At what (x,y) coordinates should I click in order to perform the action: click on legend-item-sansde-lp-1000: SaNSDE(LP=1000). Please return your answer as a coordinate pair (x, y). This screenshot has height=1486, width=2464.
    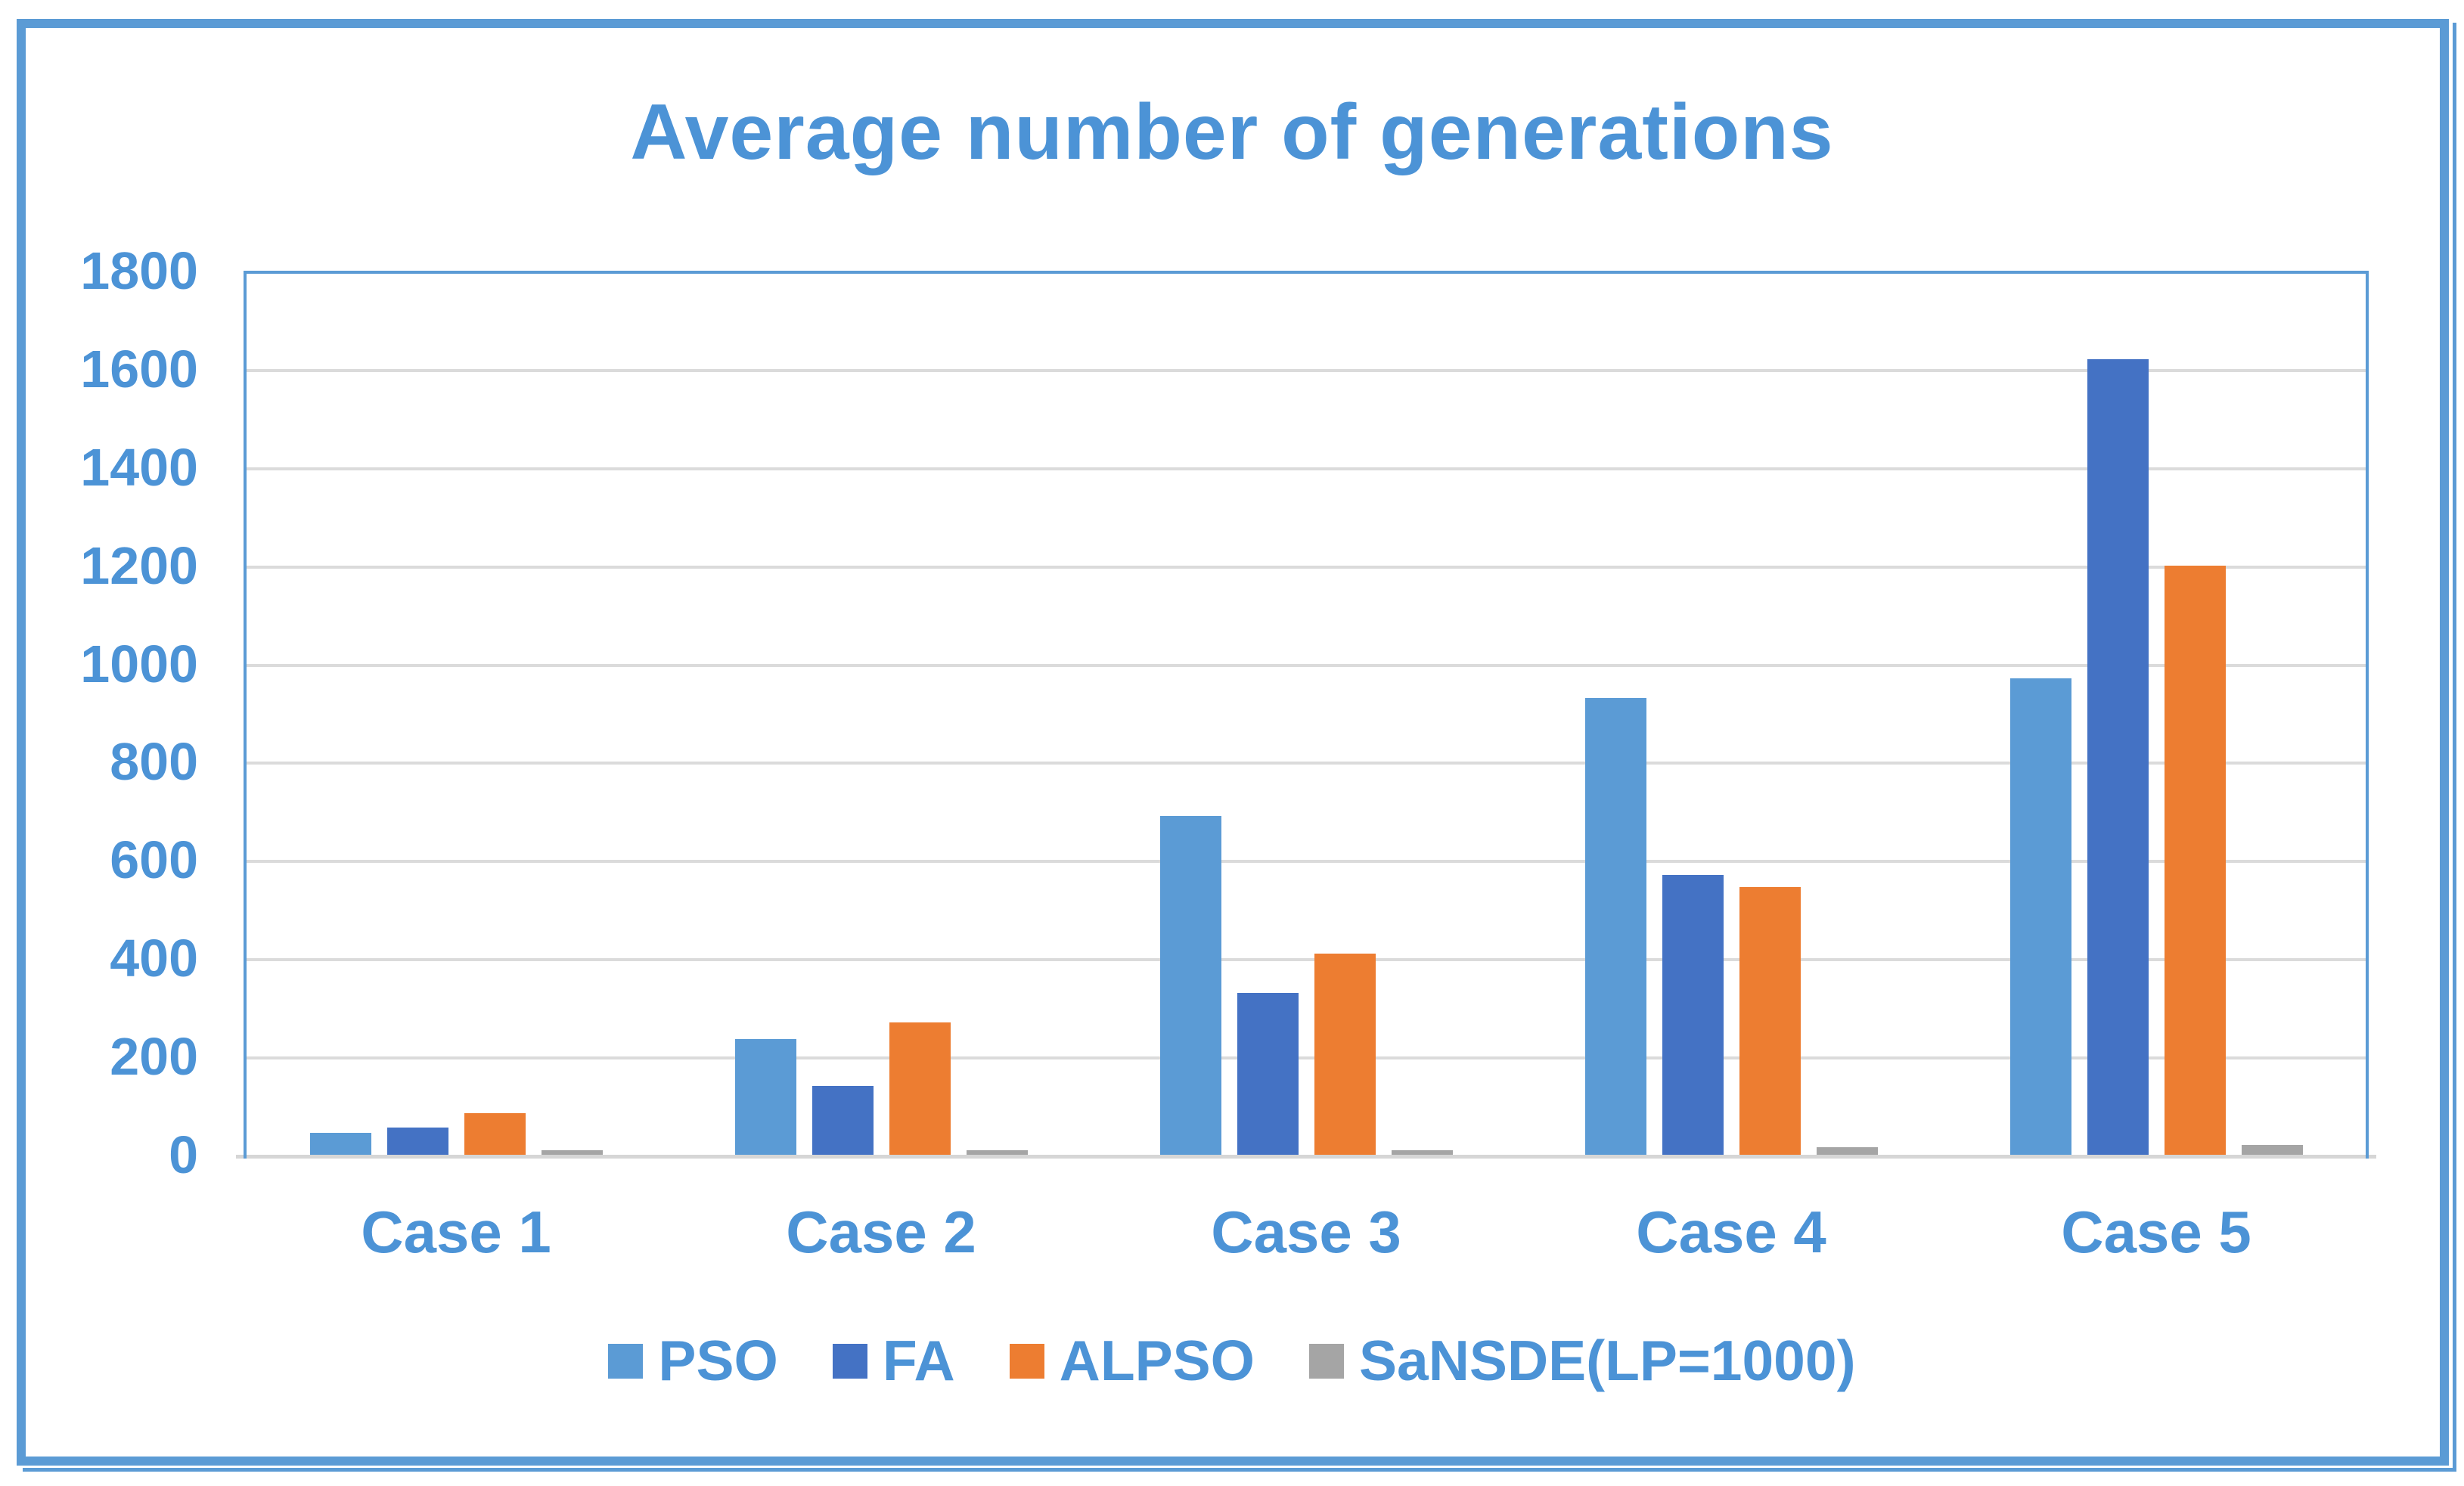
    Looking at the image, I should click on (1582, 1360).